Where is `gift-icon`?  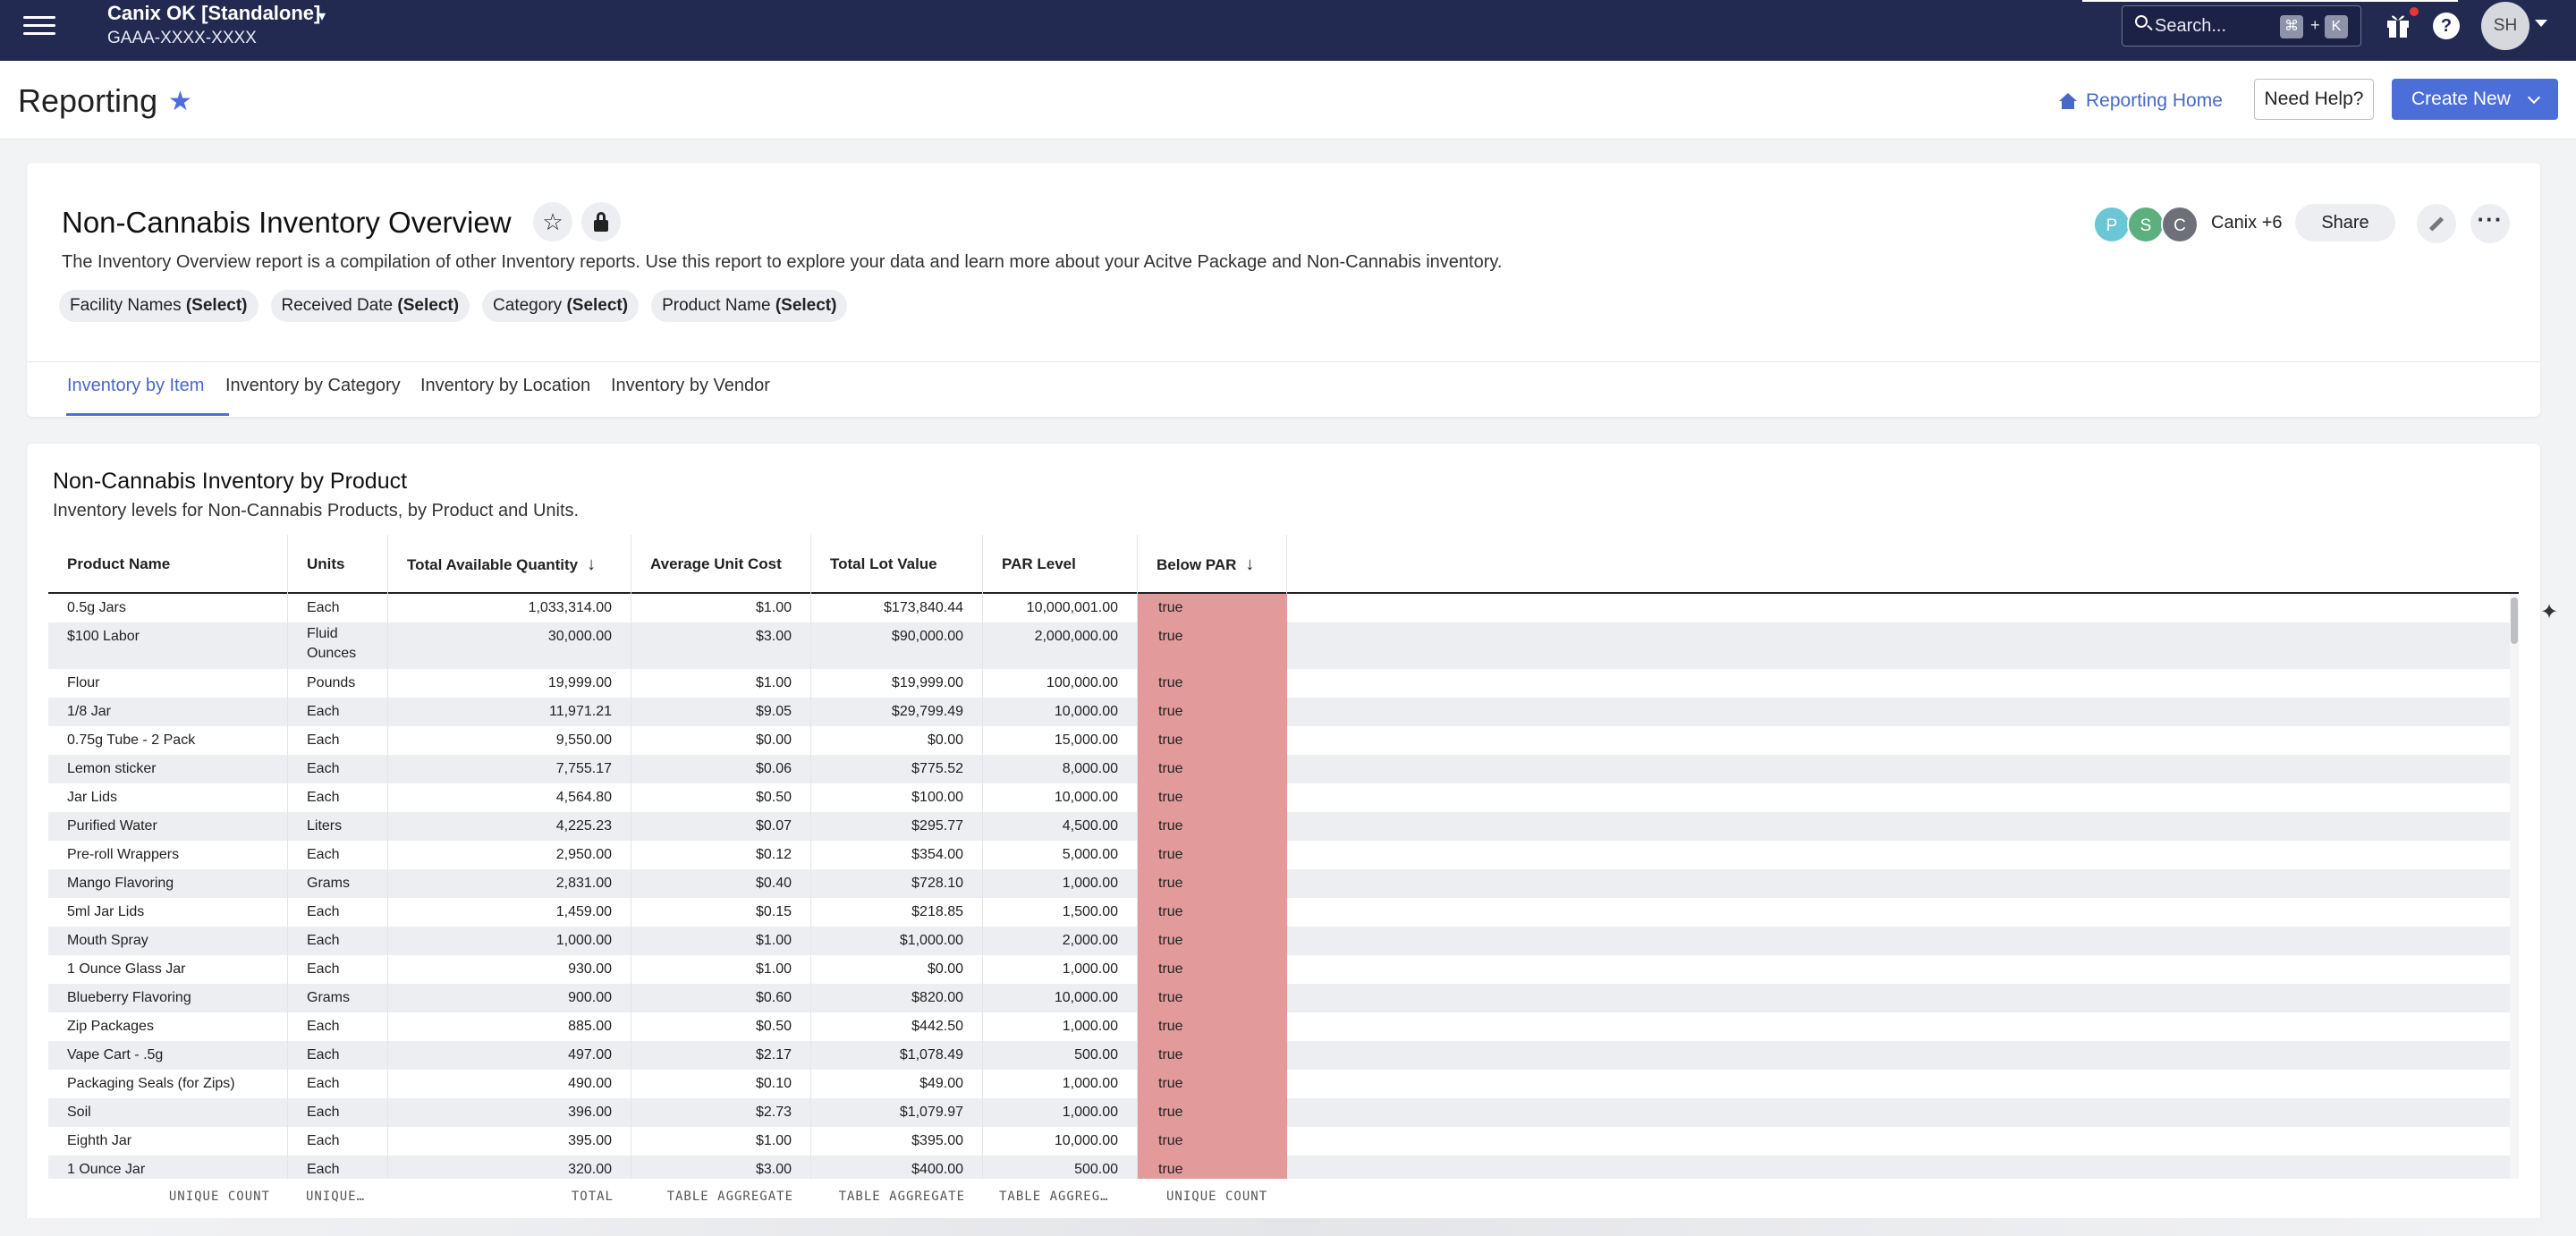
gift-icon is located at coordinates (2398, 24).